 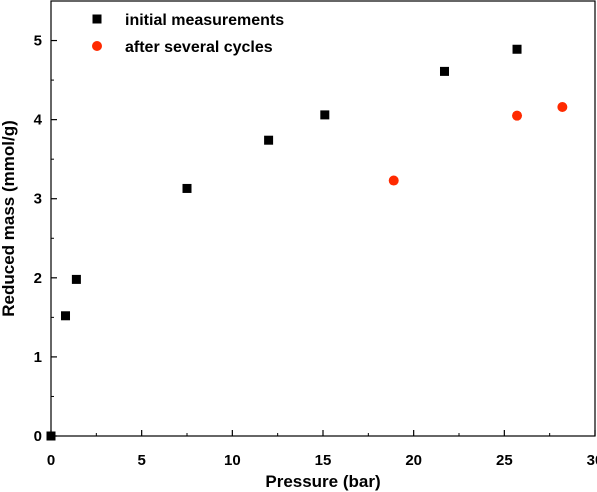 I want to click on y-tick-label: 5, so click(x=38, y=41).